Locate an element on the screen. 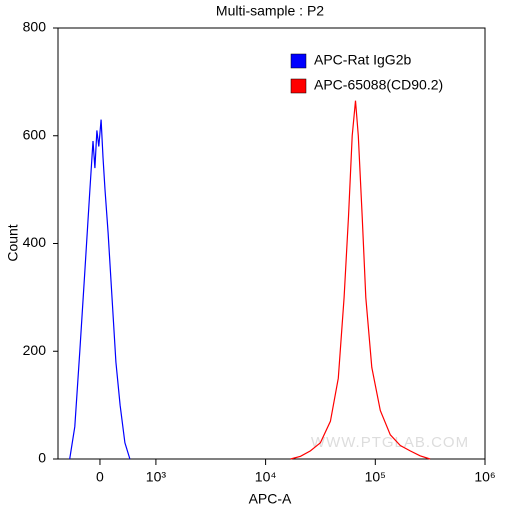 This screenshot has height=512, width=506. watermark: WWW.PTGLAB.COM is located at coordinates (390, 442).